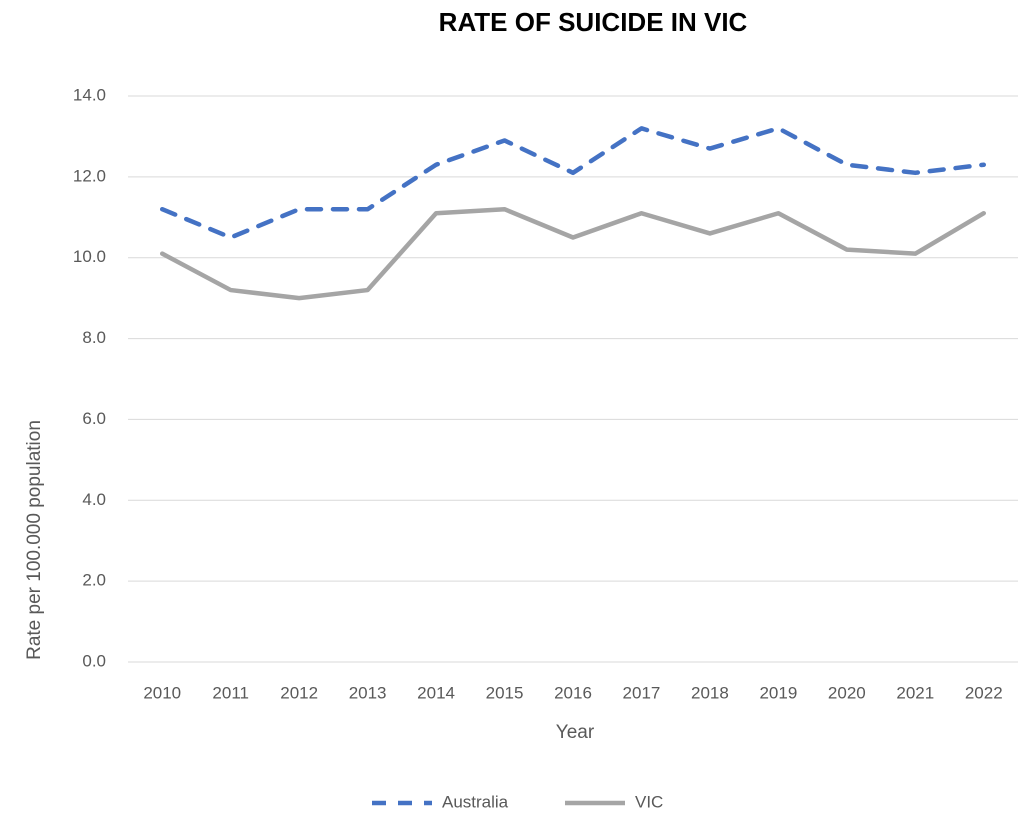  What do you see at coordinates (642, 692) in the screenshot?
I see `x-tick-label: 2017` at bounding box center [642, 692].